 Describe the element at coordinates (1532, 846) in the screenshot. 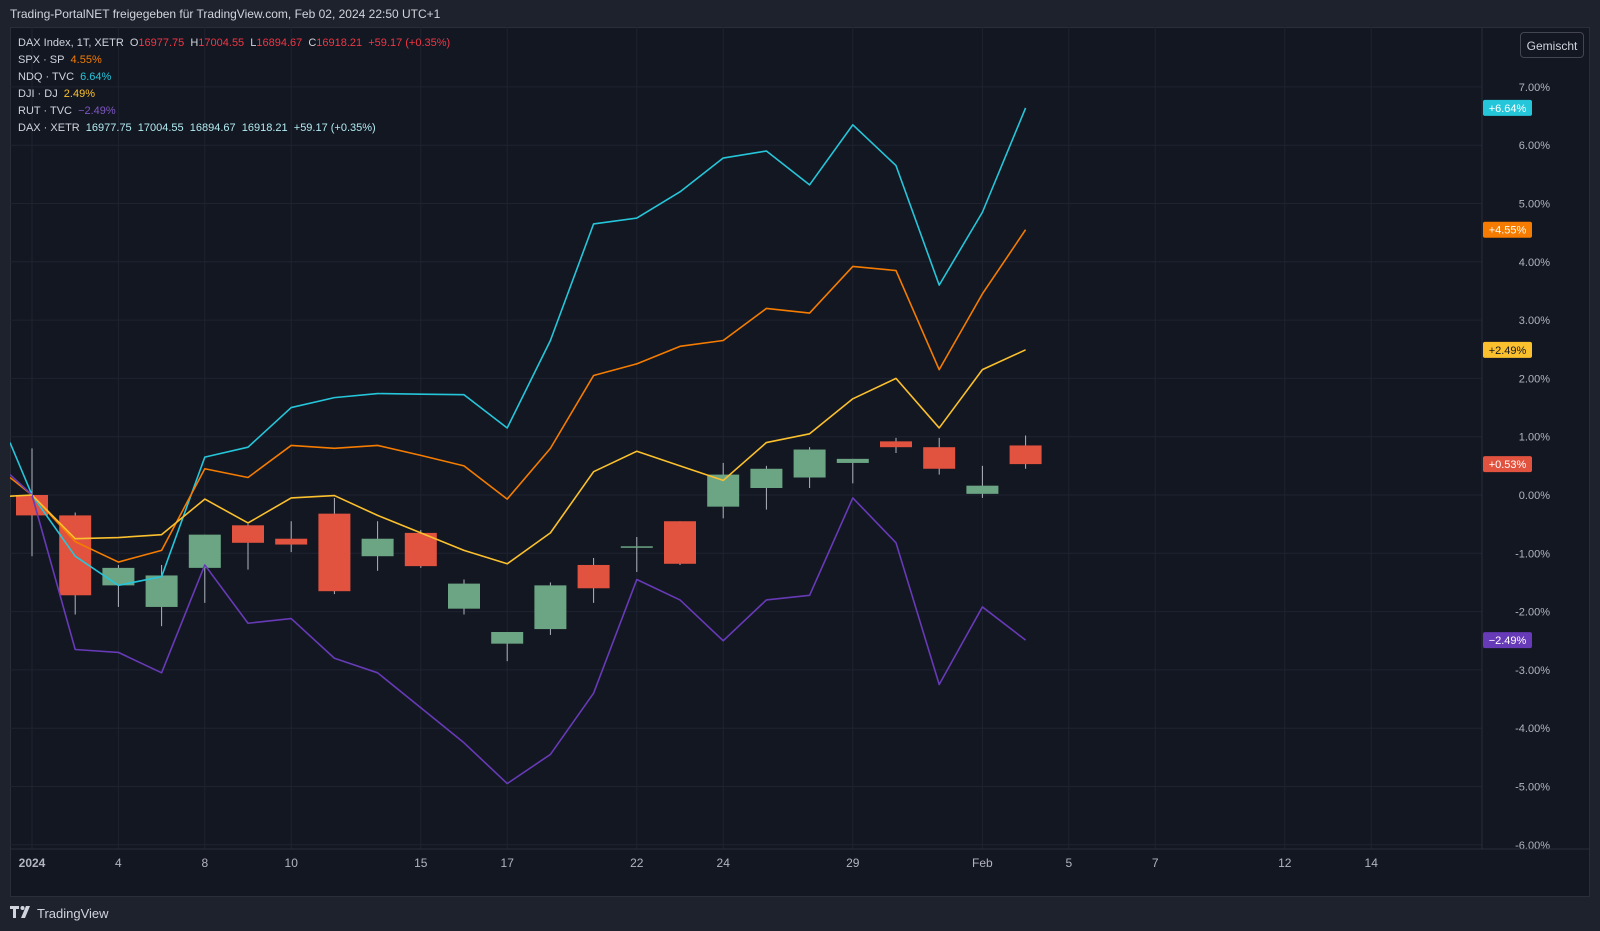

I see `y-tick-label: -6.00%` at that location.